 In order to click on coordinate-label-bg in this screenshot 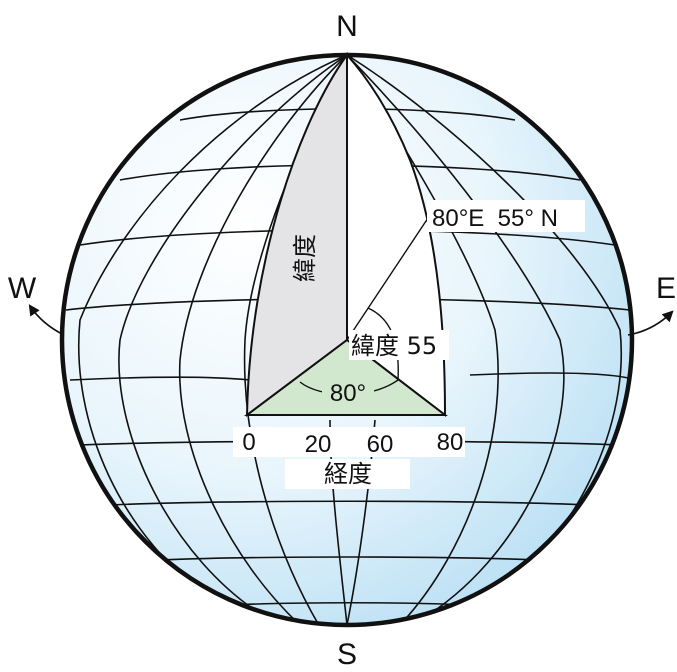, I will do `click(506, 216)`.